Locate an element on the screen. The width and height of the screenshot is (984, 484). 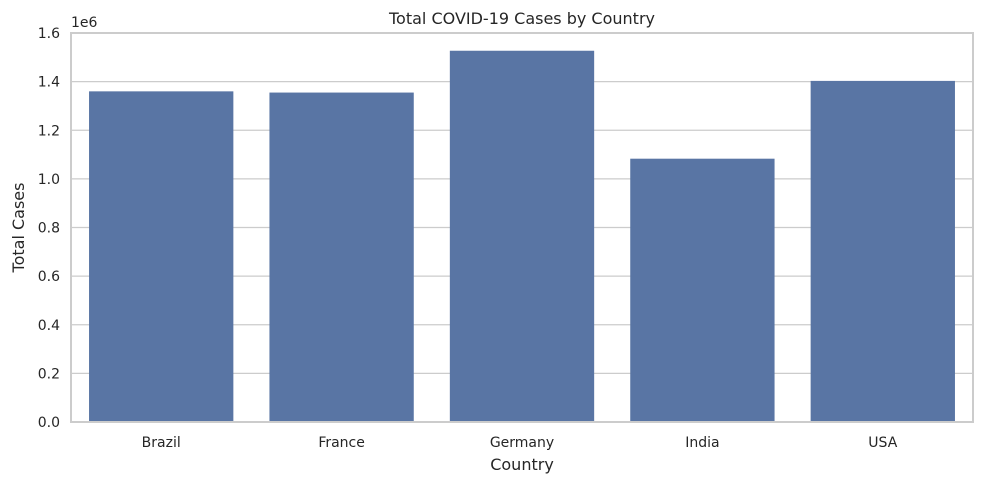
x-tick-label: France is located at coordinates (341, 443).